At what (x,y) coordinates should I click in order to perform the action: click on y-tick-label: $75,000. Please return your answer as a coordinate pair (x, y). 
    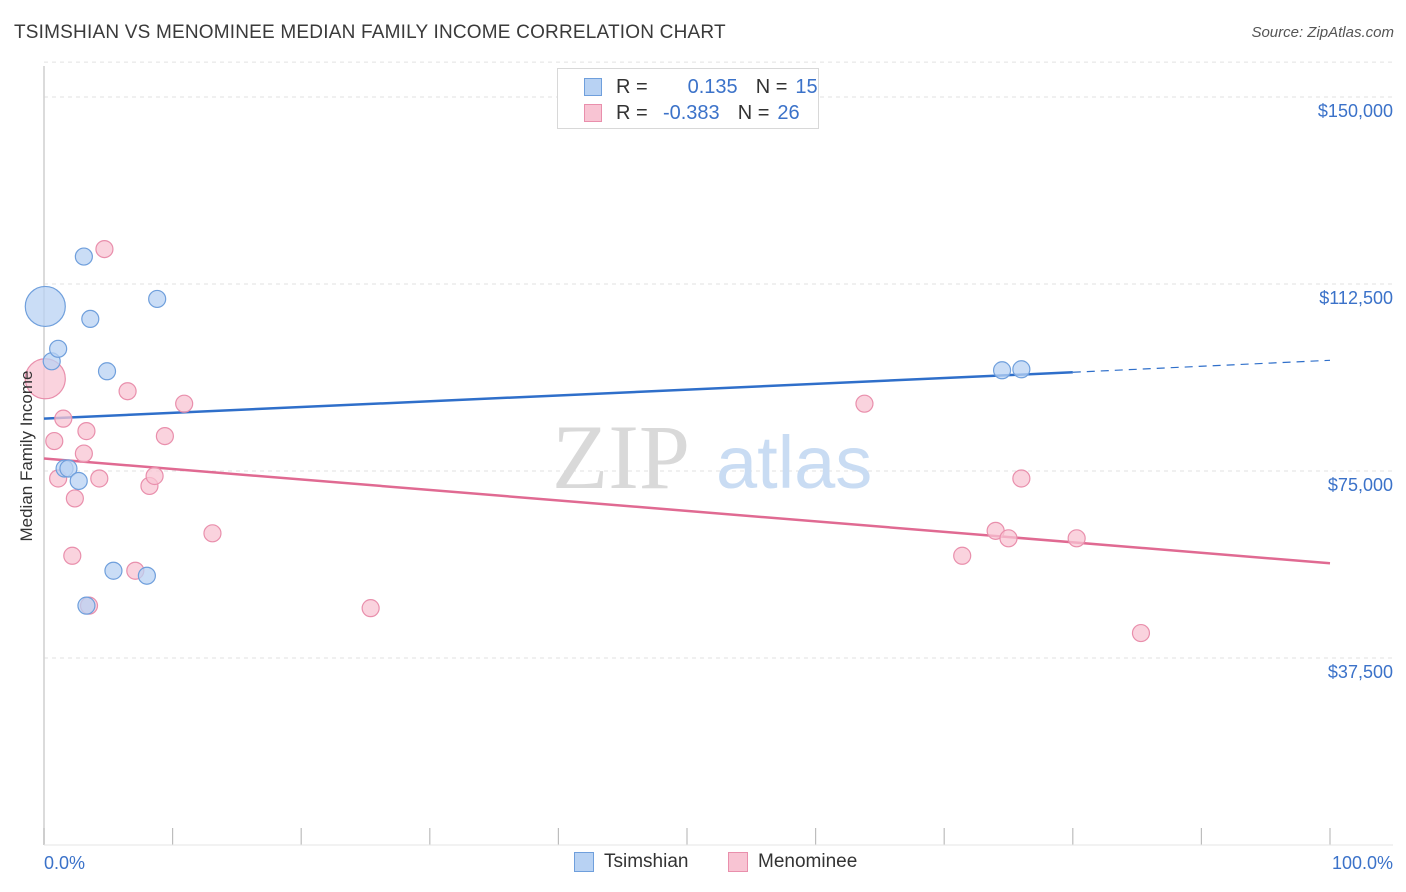
    Looking at the image, I should click on (1360, 485).